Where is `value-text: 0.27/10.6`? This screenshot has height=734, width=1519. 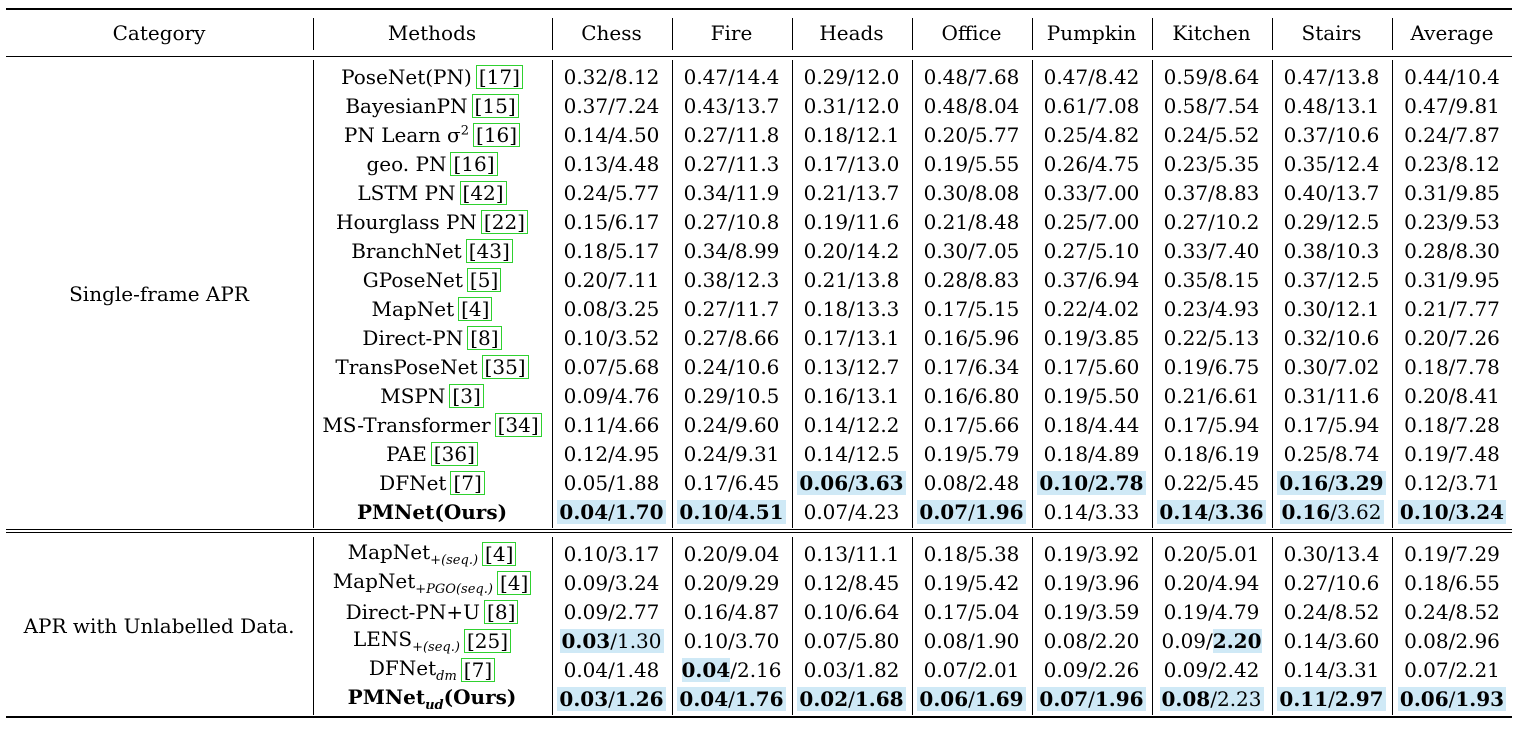
value-text: 0.27/10.6 is located at coordinates (1331, 582).